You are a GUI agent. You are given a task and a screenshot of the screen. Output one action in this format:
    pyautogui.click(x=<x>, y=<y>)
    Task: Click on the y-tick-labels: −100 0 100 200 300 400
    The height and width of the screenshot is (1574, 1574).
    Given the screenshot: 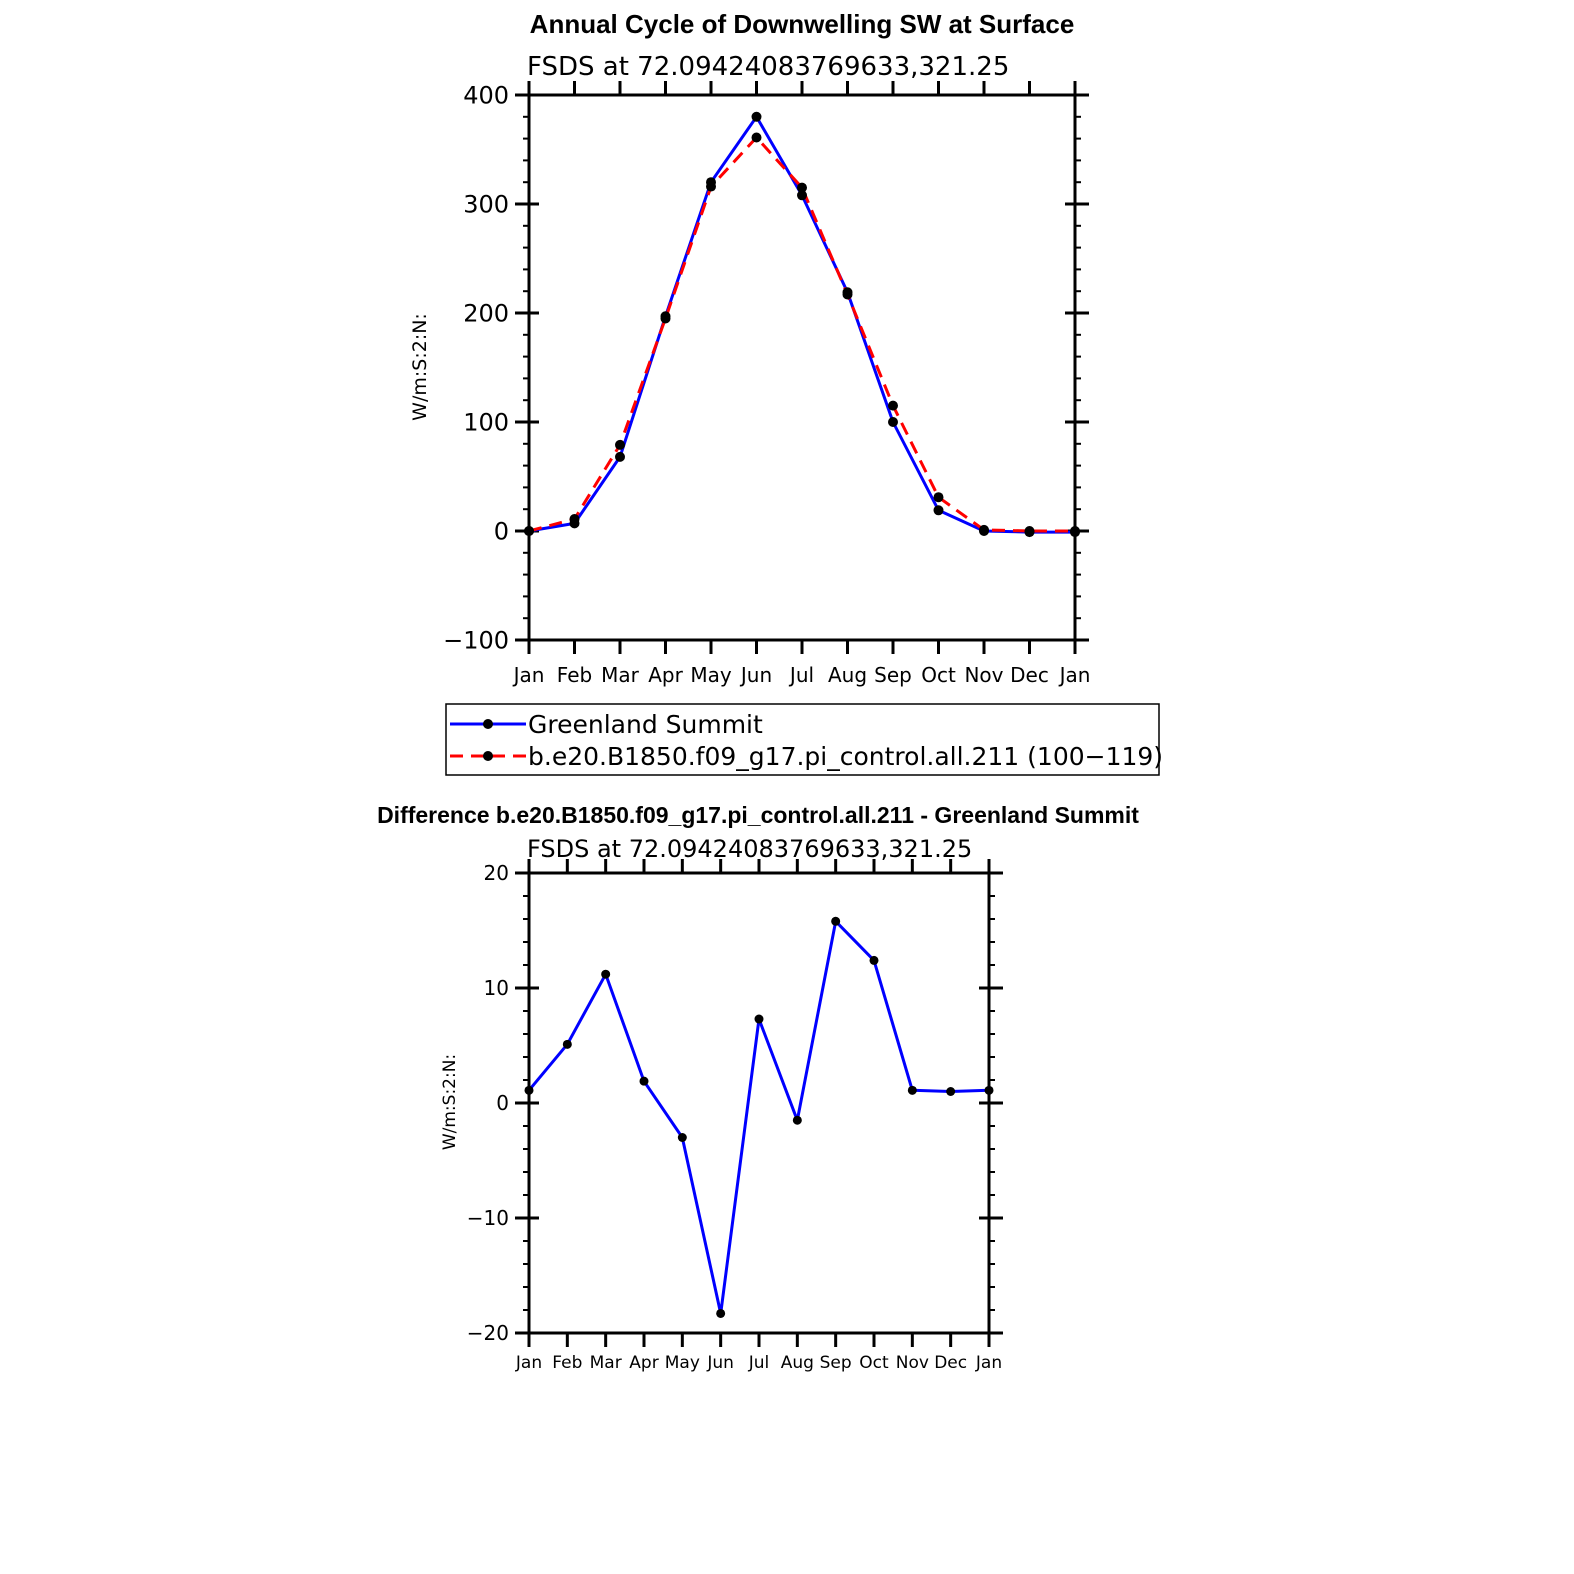 What is the action you would take?
    pyautogui.click(x=476, y=367)
    